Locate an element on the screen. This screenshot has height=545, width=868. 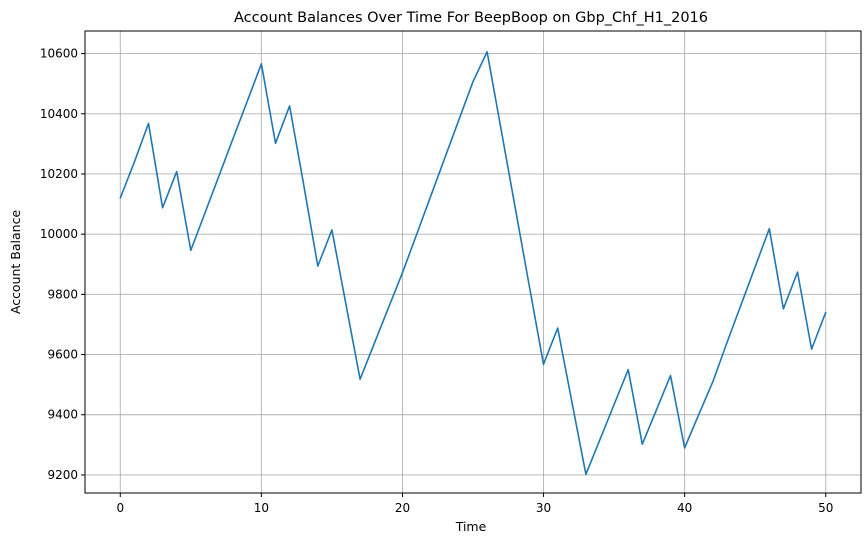
x-tick-label: 10 is located at coordinates (261, 508).